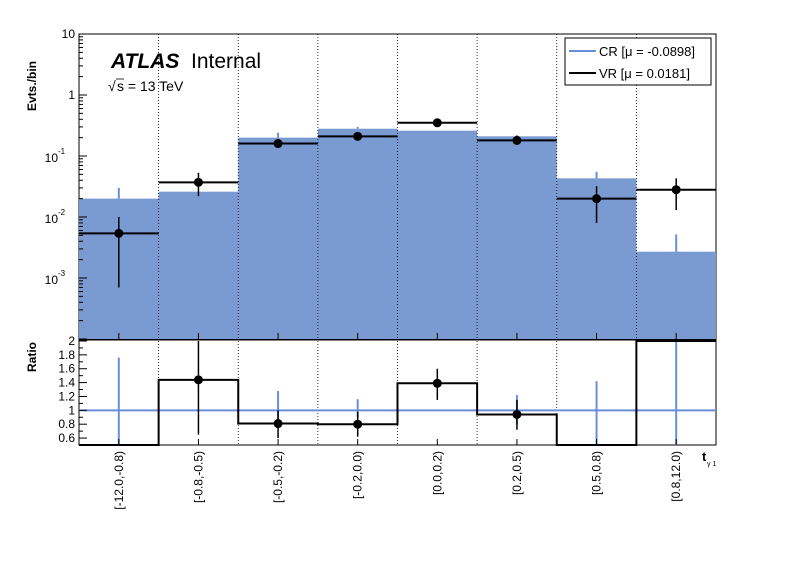  What do you see at coordinates (66, 355) in the screenshot?
I see `ratio-y-tick-label: 1.8` at bounding box center [66, 355].